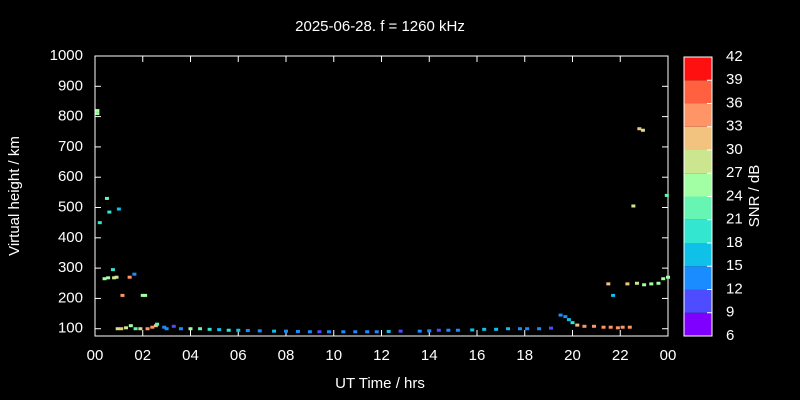 The height and width of the screenshot is (400, 800). I want to click on colorbar-label: SNR / dB, so click(754, 196).